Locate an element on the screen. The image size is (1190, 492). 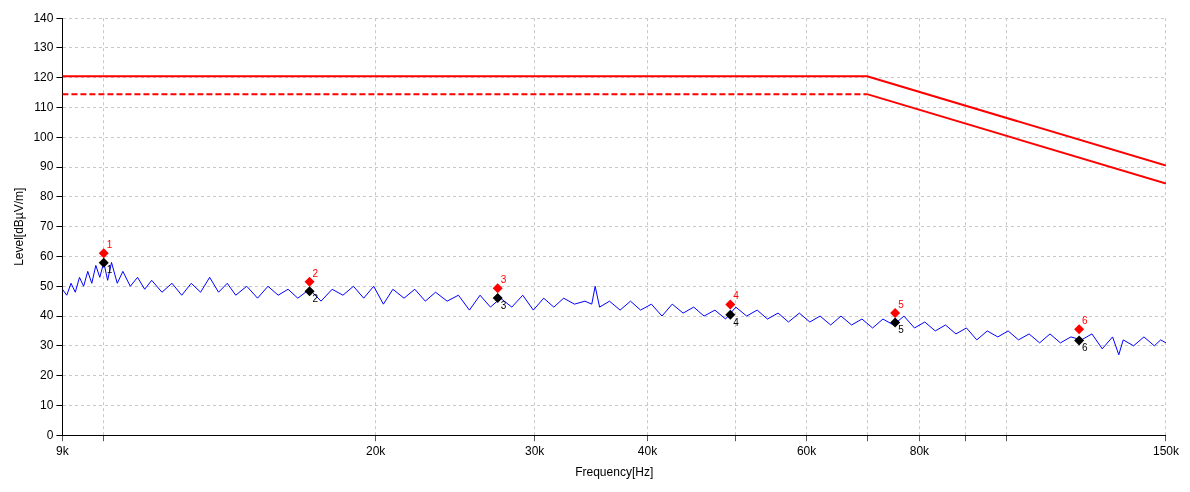
x-axis-title: Frequency[Hz] is located at coordinates (614, 472).